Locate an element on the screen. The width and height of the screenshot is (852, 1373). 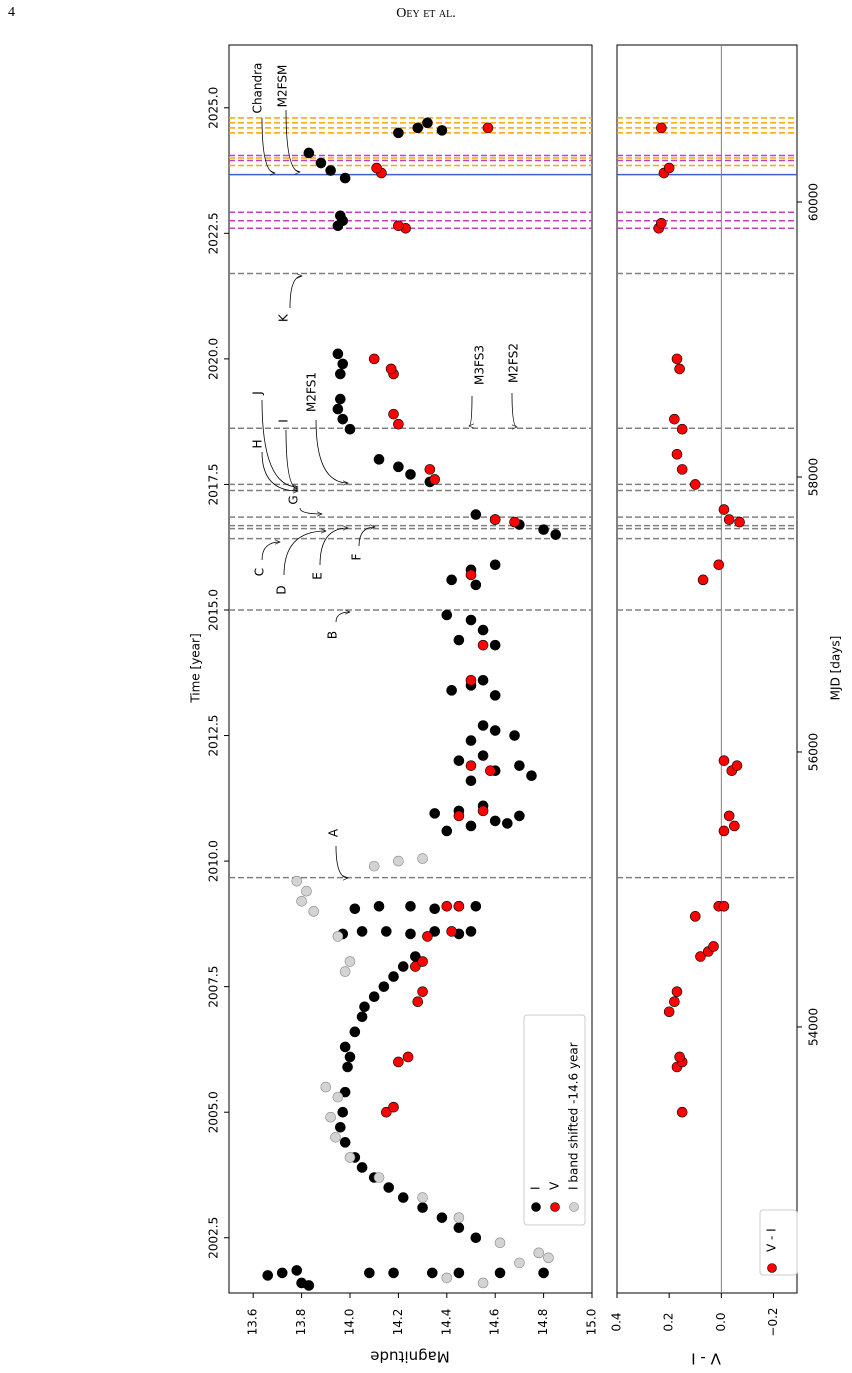
x-axis-label: Time [year] is located at coordinates (196, 668).